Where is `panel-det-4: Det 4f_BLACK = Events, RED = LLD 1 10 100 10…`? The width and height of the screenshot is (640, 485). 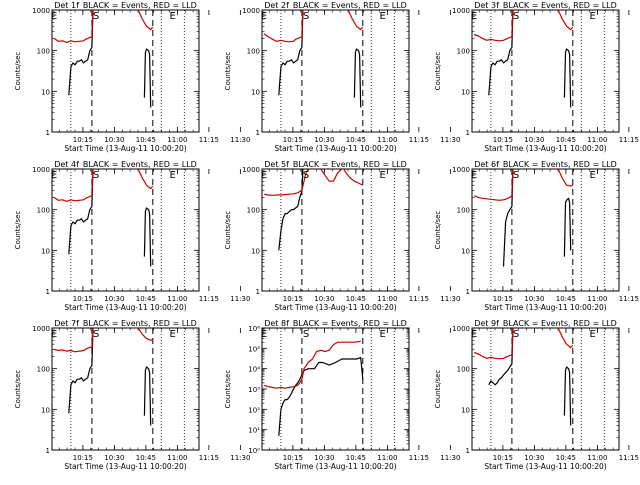 panel-det-4: Det 4f_BLACK = Events, RED = LLD 1 10 100 10… is located at coordinates (132, 236).